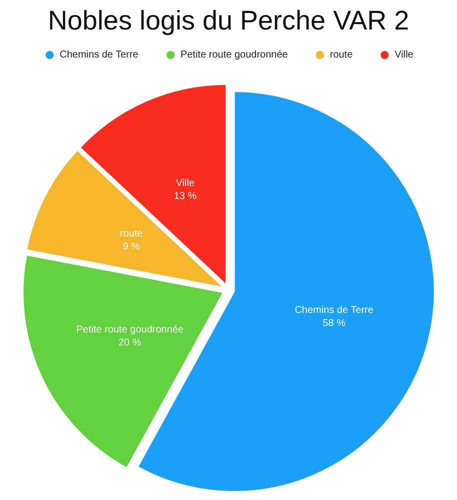  Describe the element at coordinates (130, 342) in the screenshot. I see `data-label: 20 %` at that location.